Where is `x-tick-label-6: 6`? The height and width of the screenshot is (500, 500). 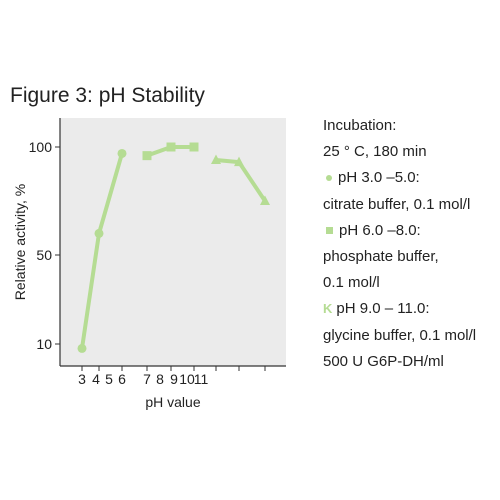
x-tick-label-6: 6 is located at coordinates (122, 379).